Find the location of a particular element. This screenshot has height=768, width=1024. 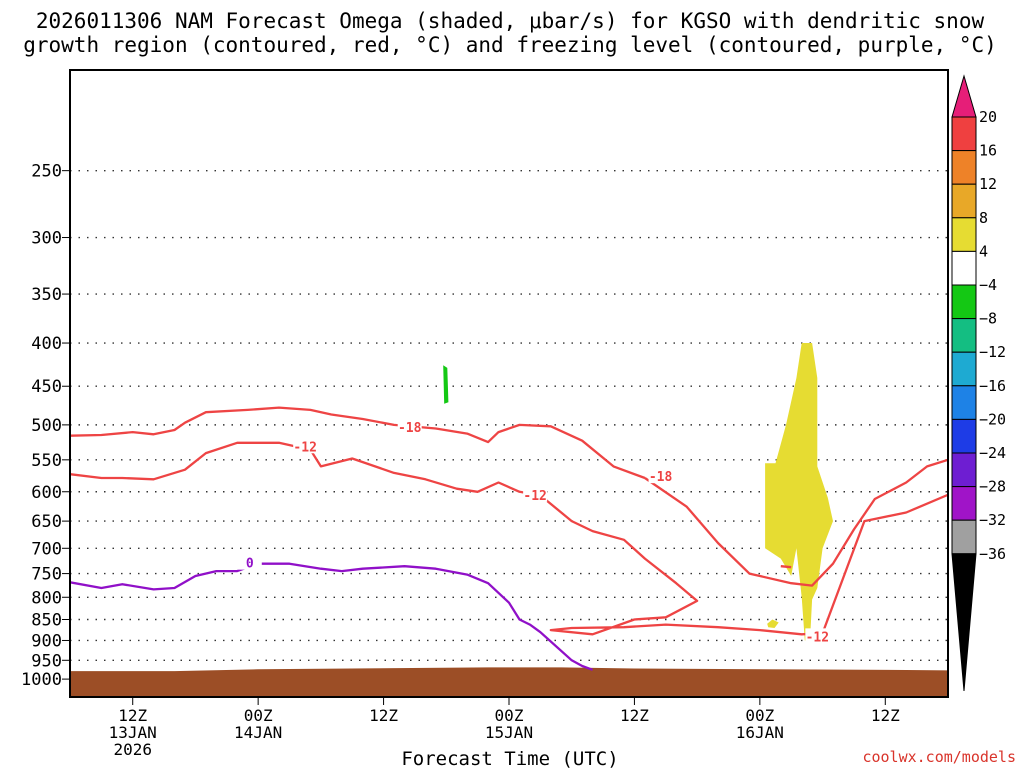

time-tick-label: 2026 is located at coordinates (132, 749).